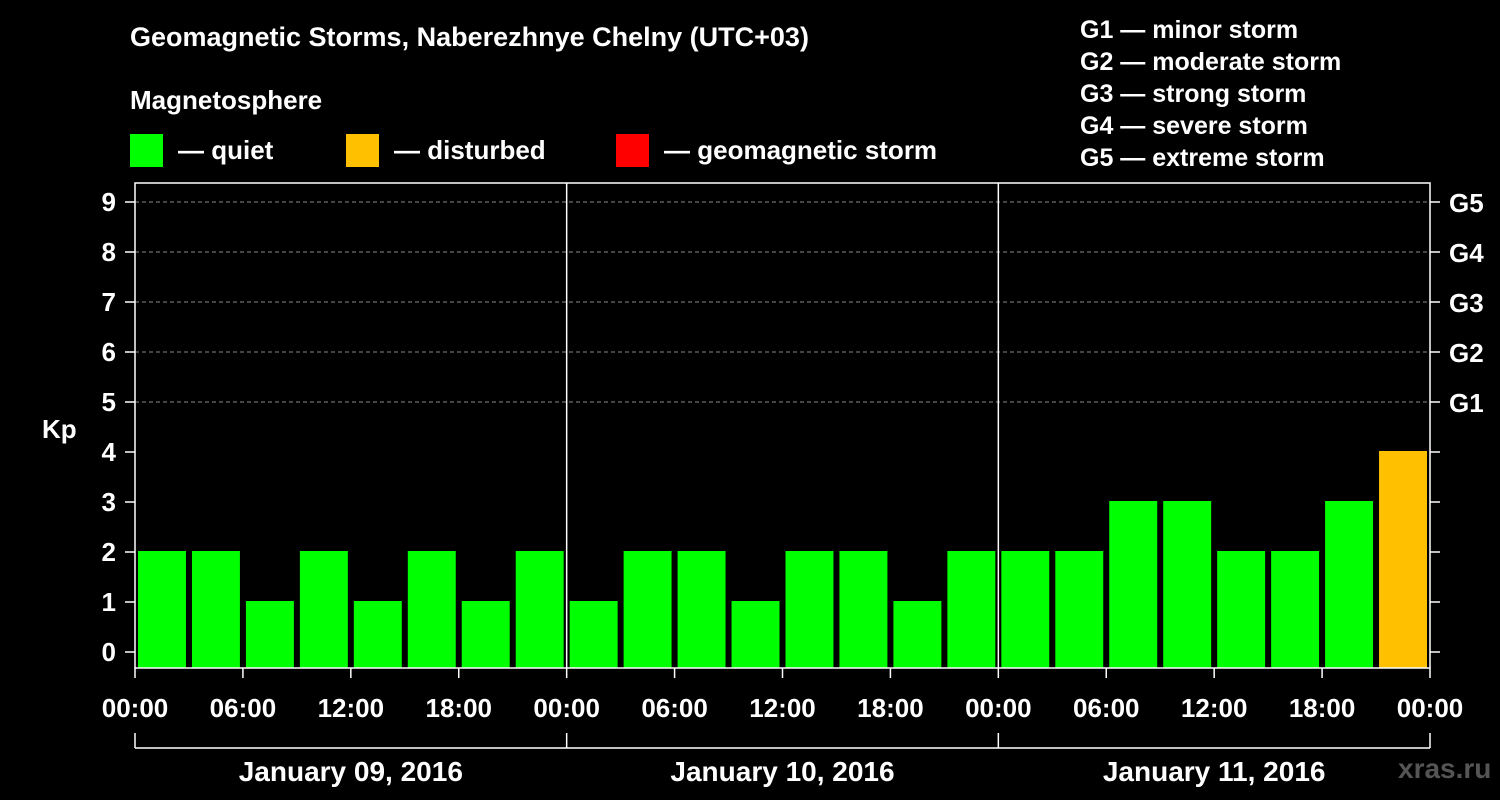 This screenshot has width=1500, height=800. I want to click on y-tick-label: 3, so click(109, 502).